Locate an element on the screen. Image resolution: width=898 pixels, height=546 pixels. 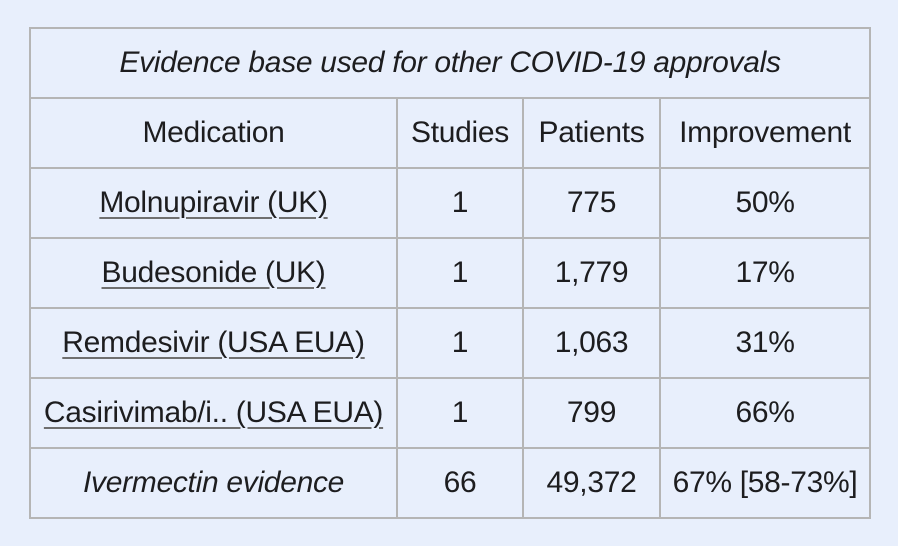
improvement-cell: 17% is located at coordinates (765, 273).